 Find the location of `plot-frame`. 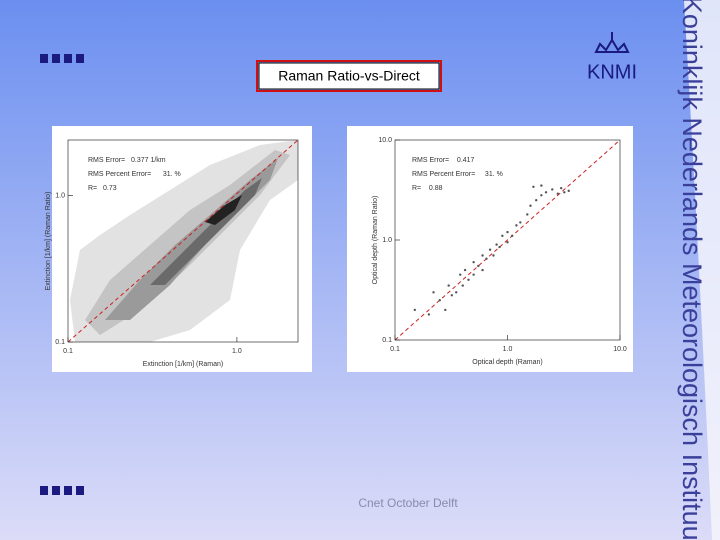

plot-frame is located at coordinates (183, 241).